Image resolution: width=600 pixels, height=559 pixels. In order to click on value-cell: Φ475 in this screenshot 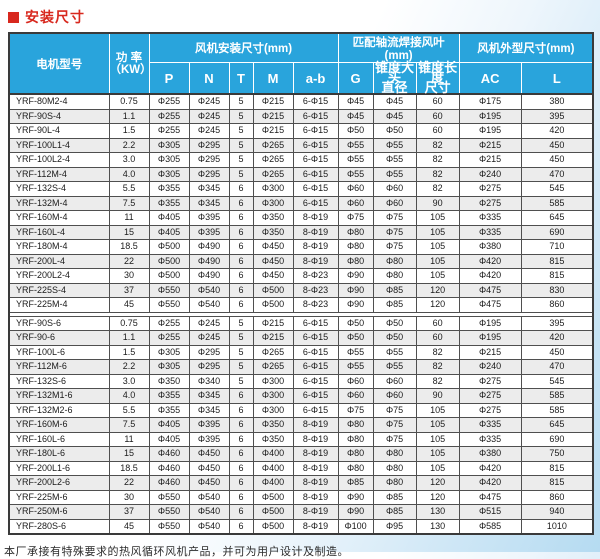, I will do `click(490, 305)`.